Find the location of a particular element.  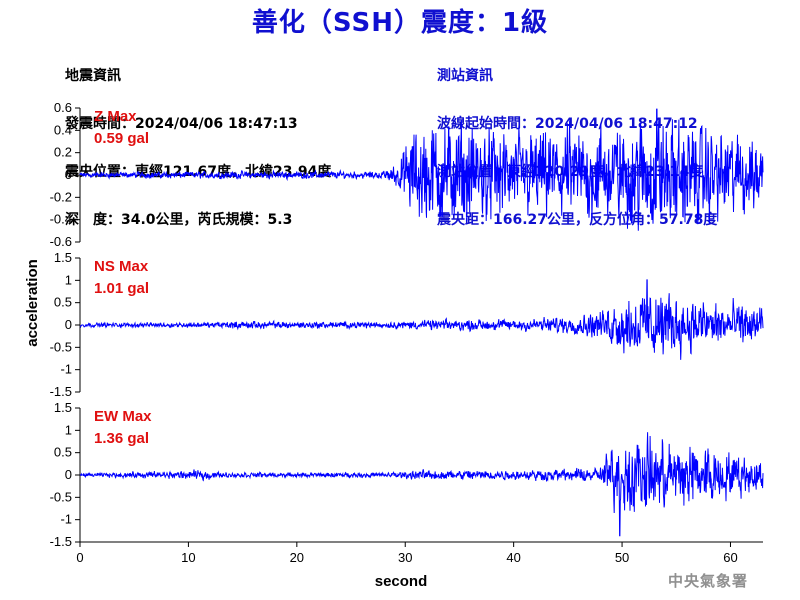

station-distance: 震央距：166.27公里，反方位角：57.78度 is located at coordinates (577, 220).